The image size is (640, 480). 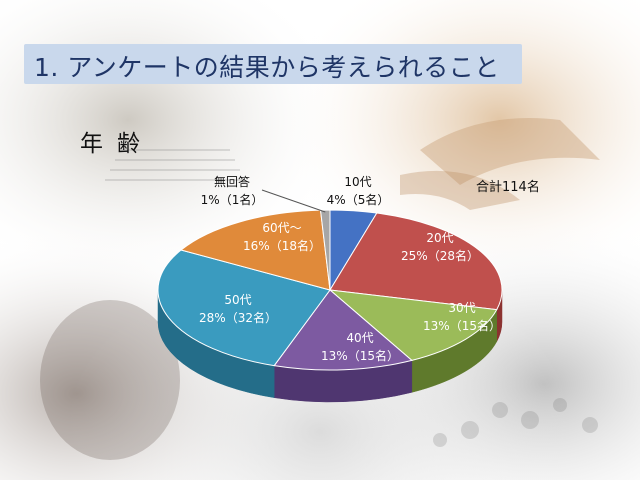 I want to click on slice-label-1: 20代, so click(x=439, y=238).